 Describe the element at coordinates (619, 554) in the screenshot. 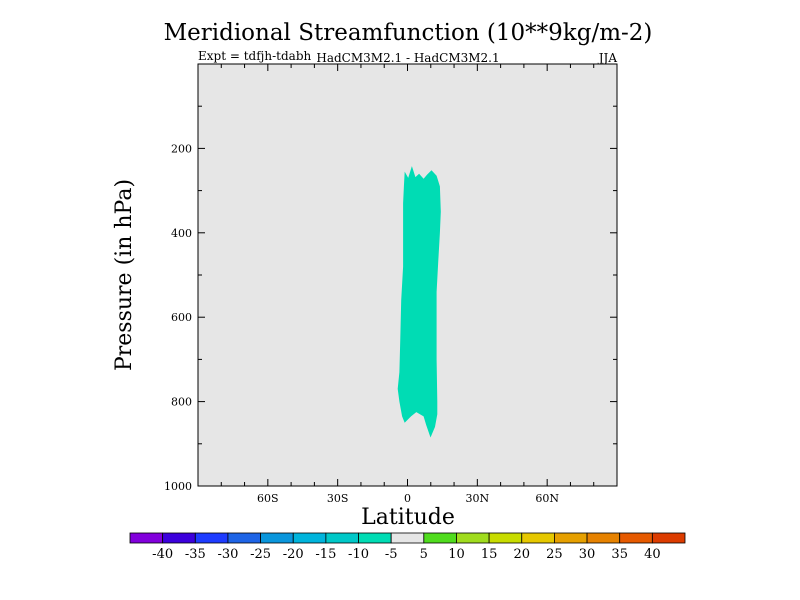

I see `colorbar-label: 35` at that location.